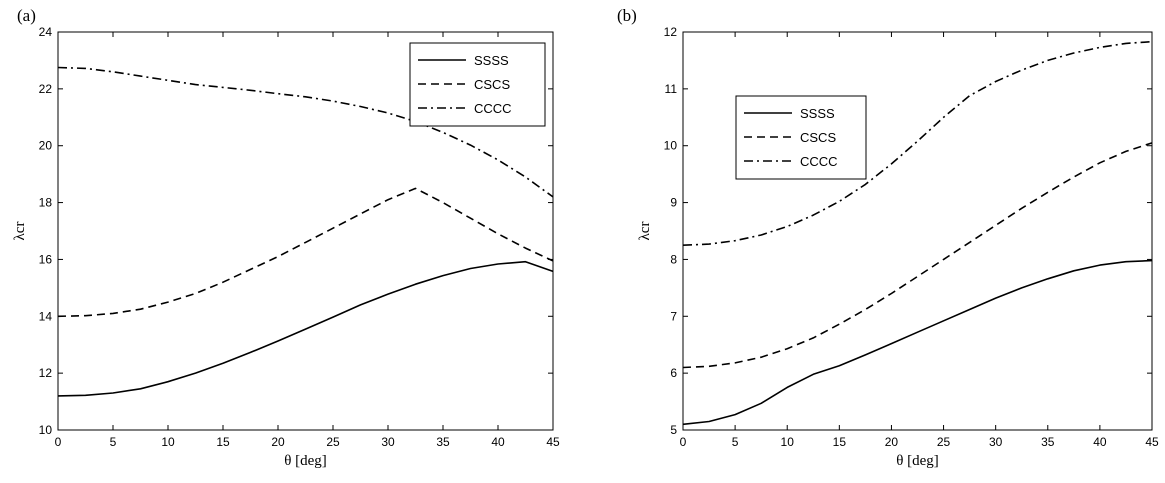  What do you see at coordinates (46, 259) in the screenshot?
I see `y-tick-label: 16` at bounding box center [46, 259].